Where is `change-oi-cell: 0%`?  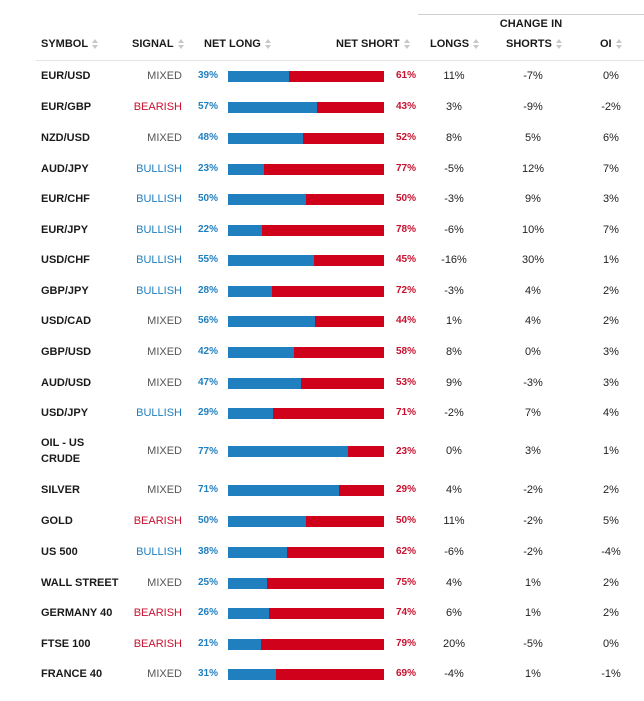 change-oi-cell: 0% is located at coordinates (611, 643).